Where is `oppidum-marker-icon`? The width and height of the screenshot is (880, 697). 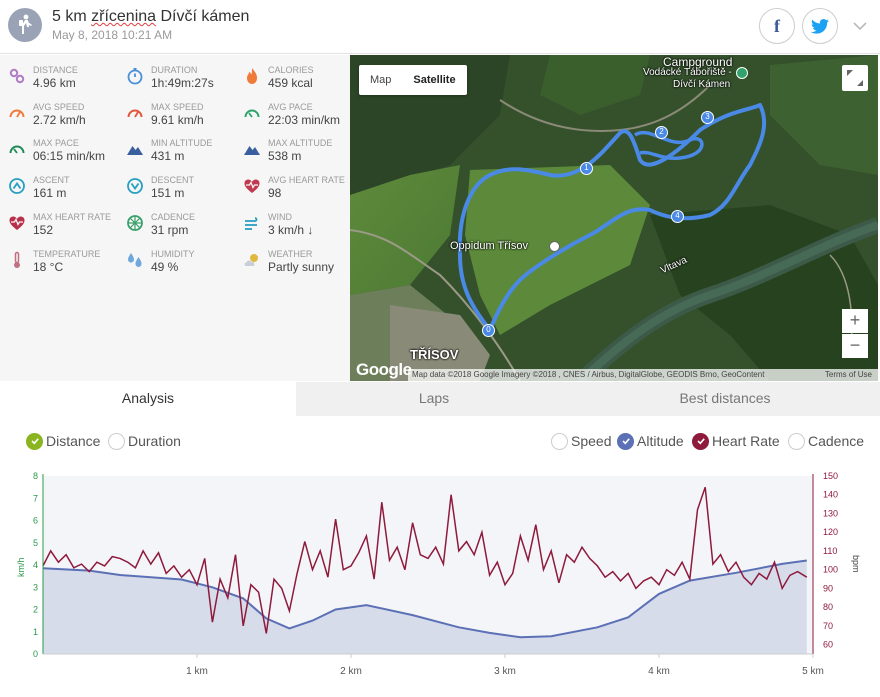 oppidum-marker-icon is located at coordinates (554, 246).